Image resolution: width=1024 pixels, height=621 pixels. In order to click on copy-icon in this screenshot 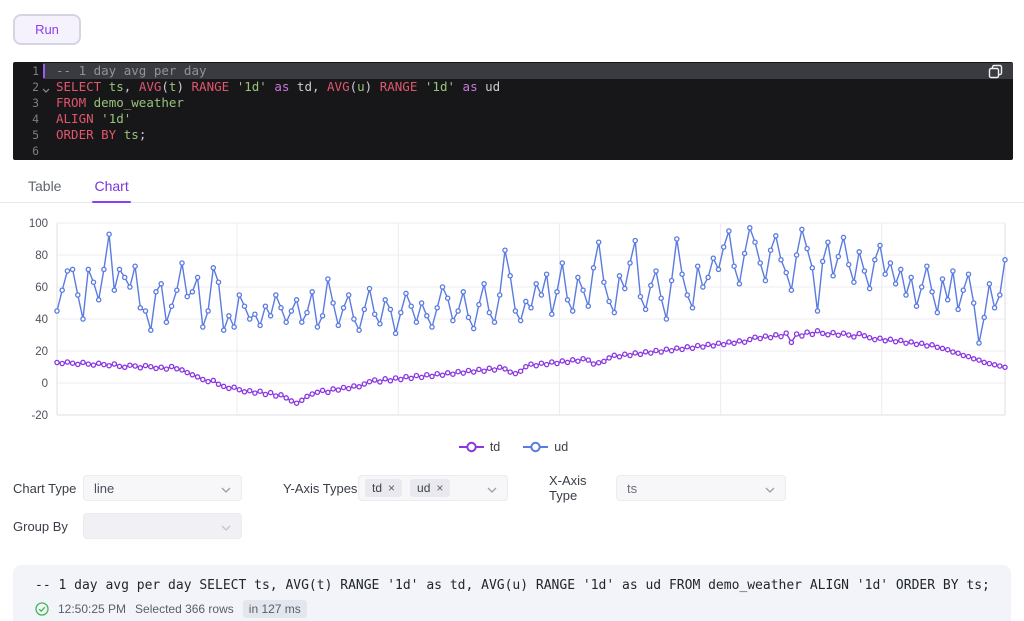, I will do `click(995, 73)`.